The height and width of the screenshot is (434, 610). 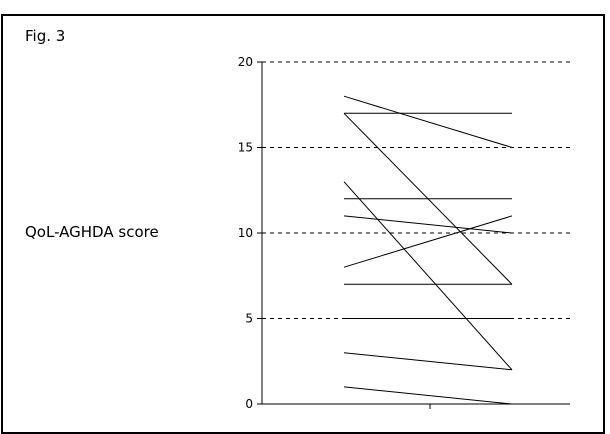 I want to click on y-tick-label: 15, so click(x=245, y=148).